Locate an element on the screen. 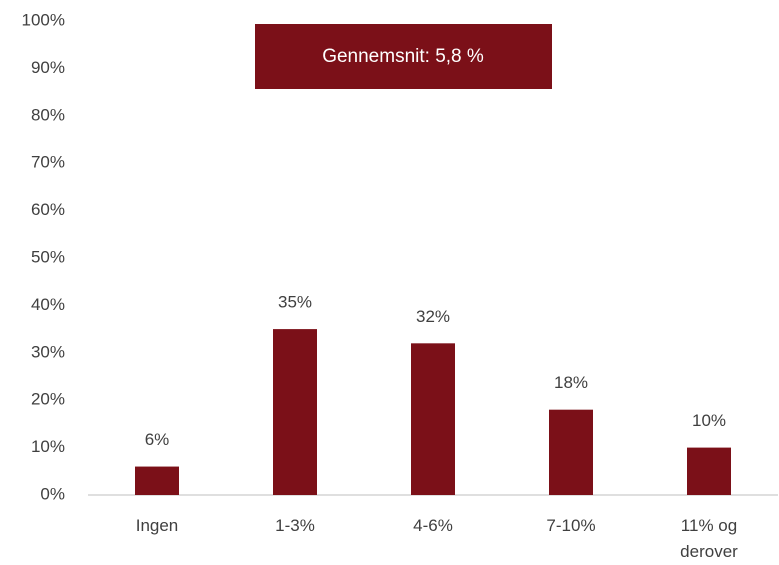  x-tick-label-box: 1-3% is located at coordinates (295, 525).